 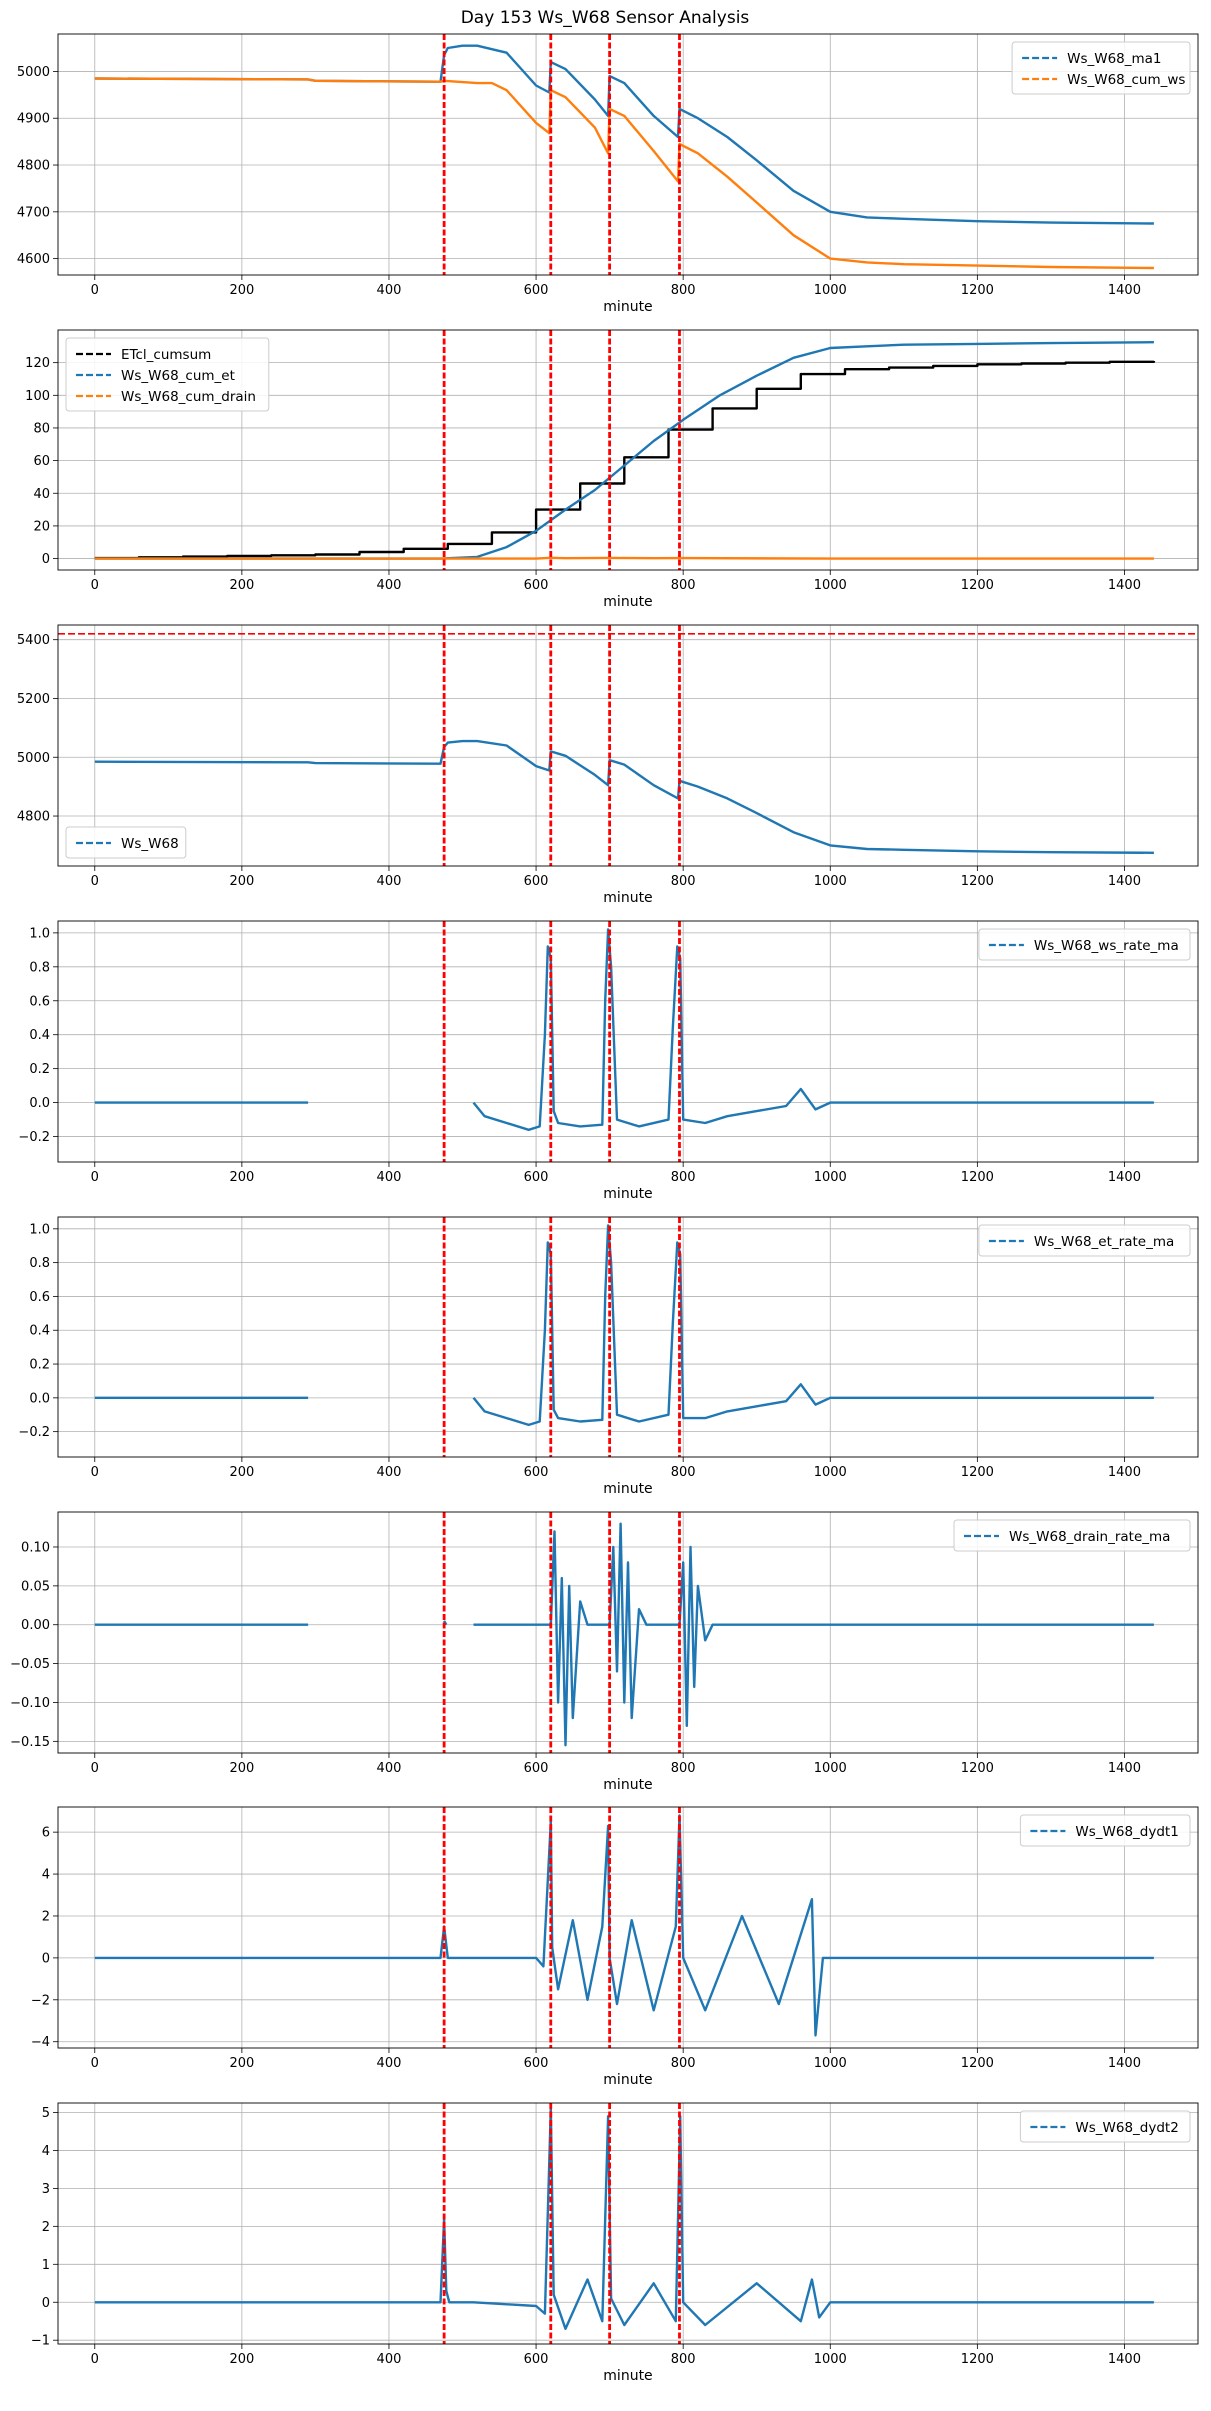 I want to click on legend: Ws_W68_et_rate_ma, so click(x=1084, y=1240).